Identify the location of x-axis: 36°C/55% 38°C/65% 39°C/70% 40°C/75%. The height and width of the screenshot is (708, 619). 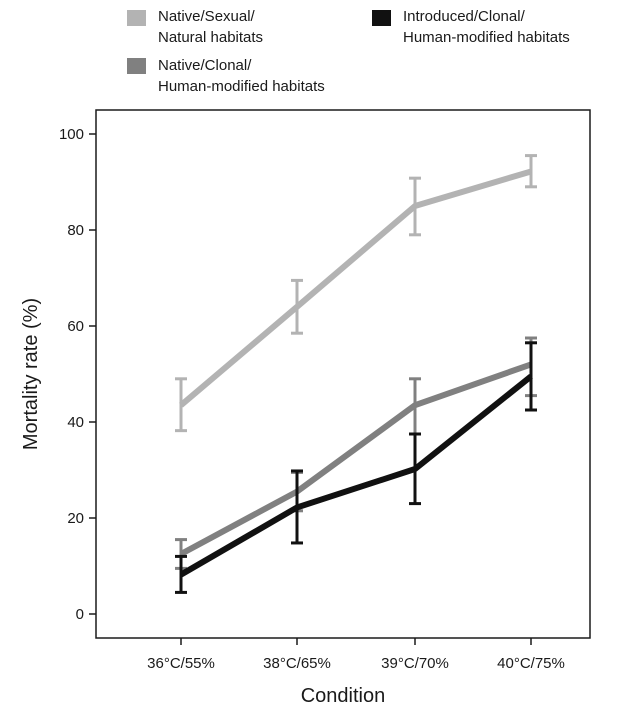
(356, 655).